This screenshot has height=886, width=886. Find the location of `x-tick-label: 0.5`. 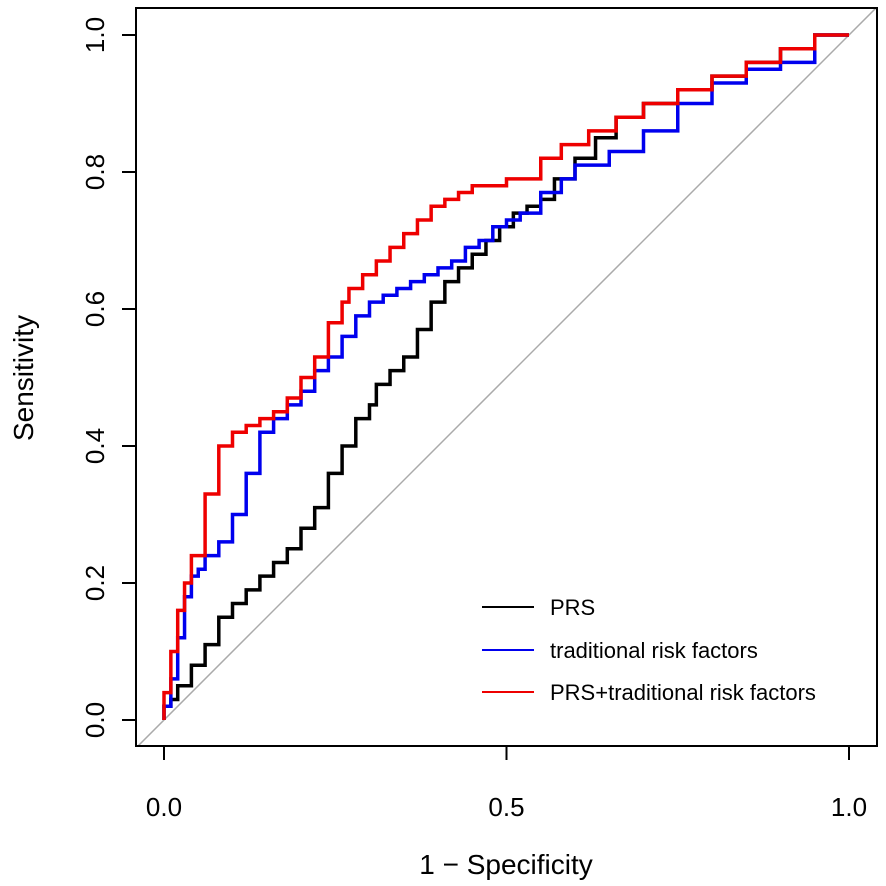

x-tick-label: 0.5 is located at coordinates (506, 807).